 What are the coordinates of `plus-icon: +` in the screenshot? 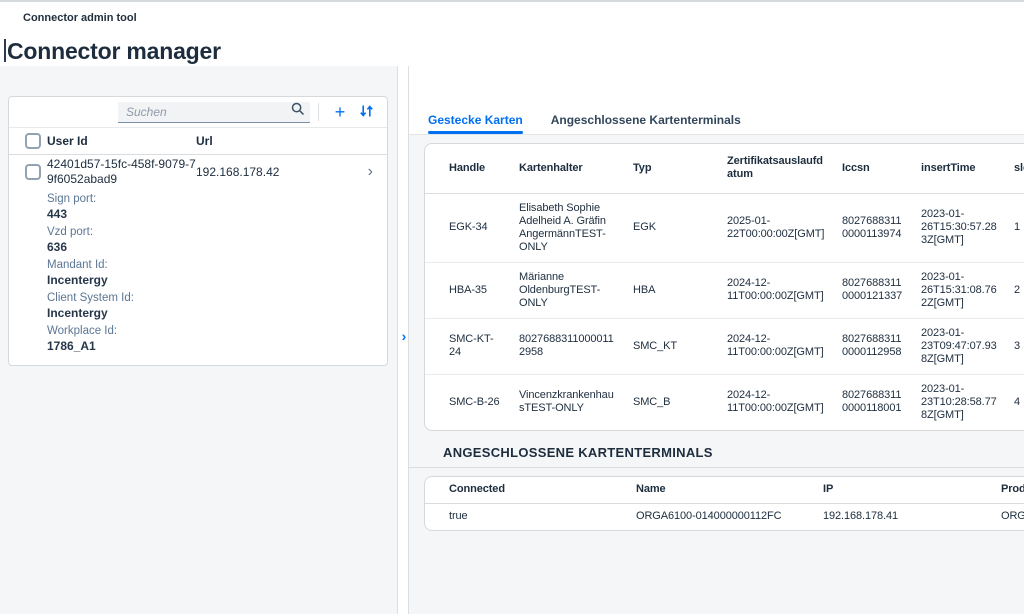 It's located at (340, 112).